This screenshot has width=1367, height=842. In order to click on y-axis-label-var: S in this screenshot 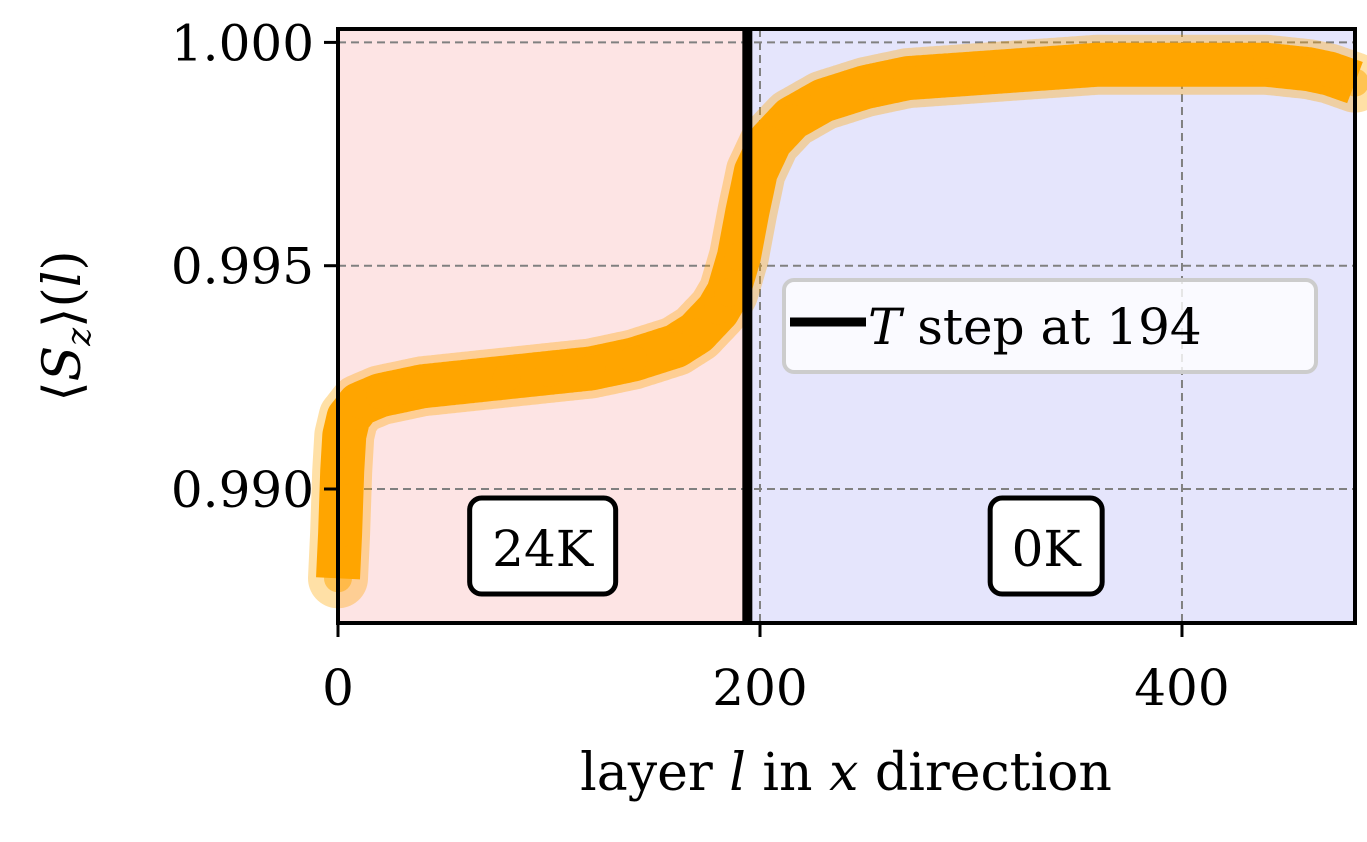, I will do `click(63, 364)`.